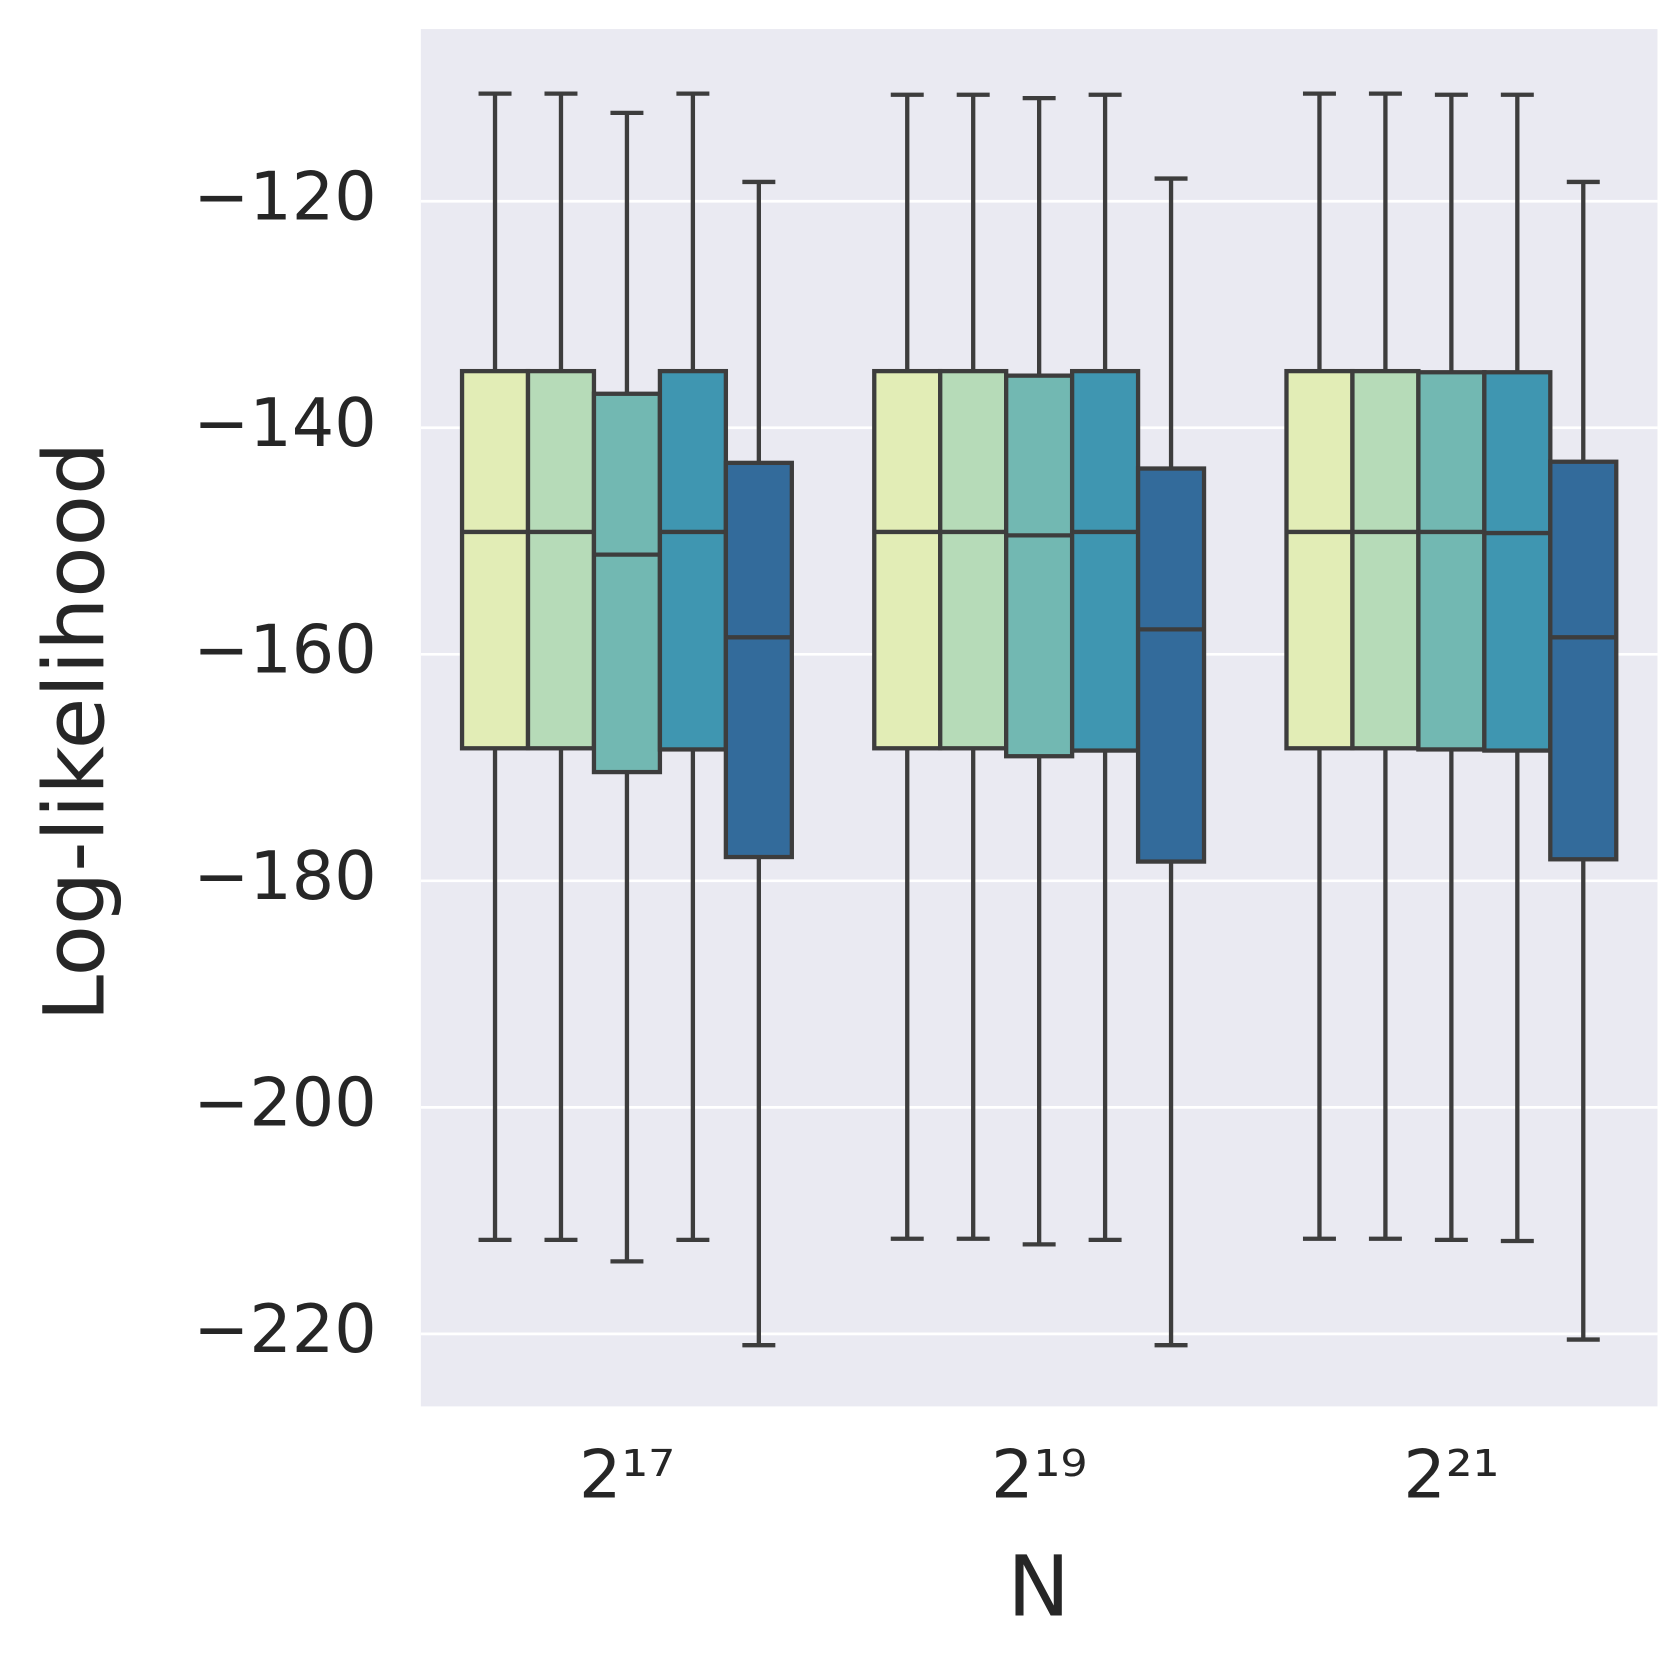 Image resolution: width=1679 pixels, height=1670 pixels. I want to click on y-tick-label: −220, so click(284, 1329).